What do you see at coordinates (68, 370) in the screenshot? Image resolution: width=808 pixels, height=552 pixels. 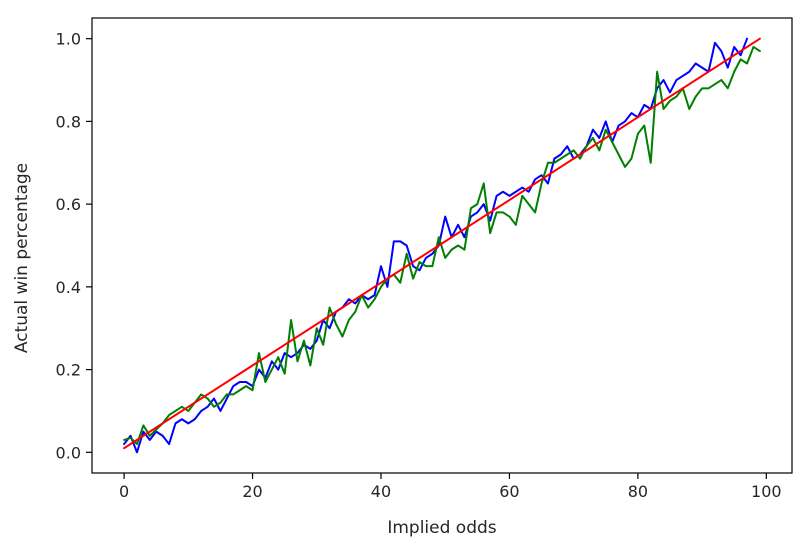 I see `y-tick-label: 0.2` at bounding box center [68, 370].